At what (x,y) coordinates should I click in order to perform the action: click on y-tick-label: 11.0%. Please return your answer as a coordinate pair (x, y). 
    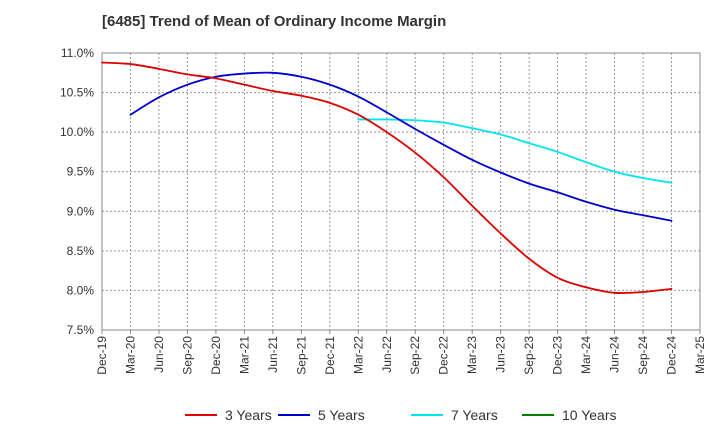
    Looking at the image, I should click on (77, 53).